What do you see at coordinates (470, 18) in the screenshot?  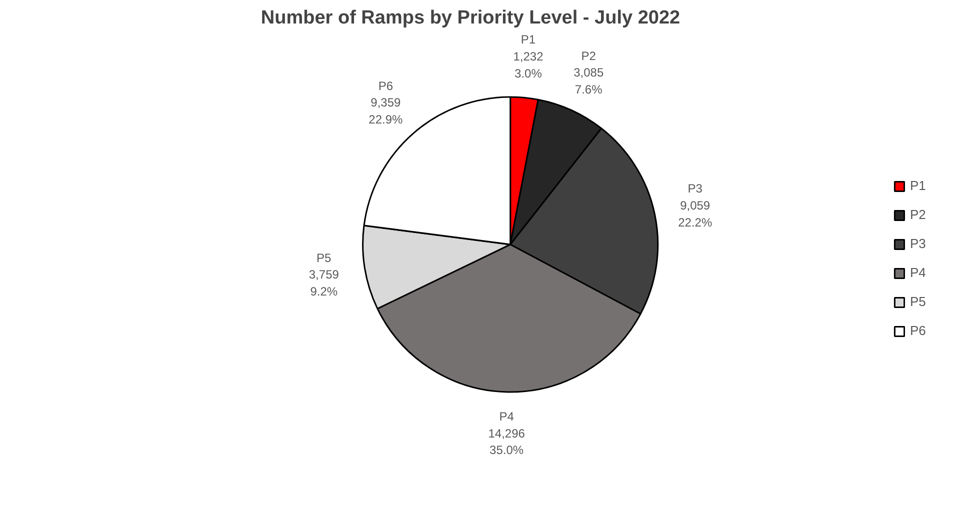 I see `chart-title: Number of Ramps by Priority Level - July 2022` at bounding box center [470, 18].